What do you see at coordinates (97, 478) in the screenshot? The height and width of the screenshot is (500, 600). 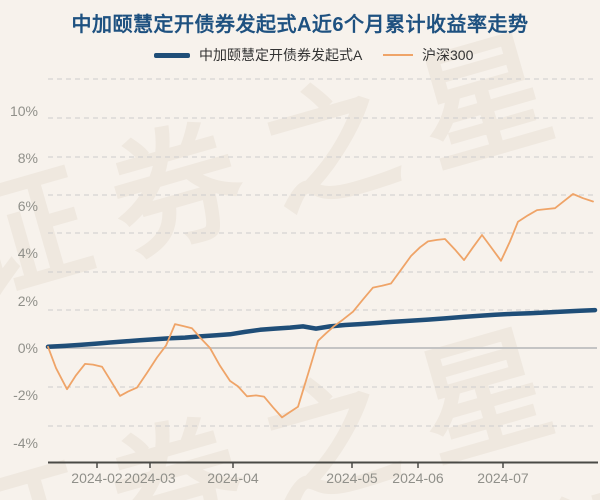 I see `x-axis-label: 2024-02` at bounding box center [97, 478].